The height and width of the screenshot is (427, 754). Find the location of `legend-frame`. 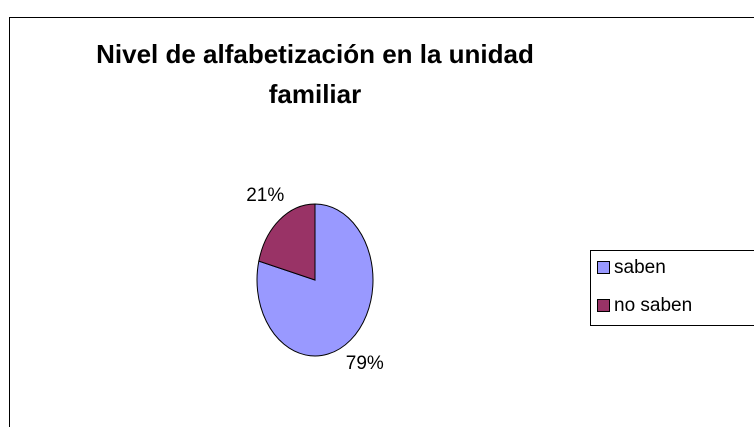

legend-frame is located at coordinates (672, 288).